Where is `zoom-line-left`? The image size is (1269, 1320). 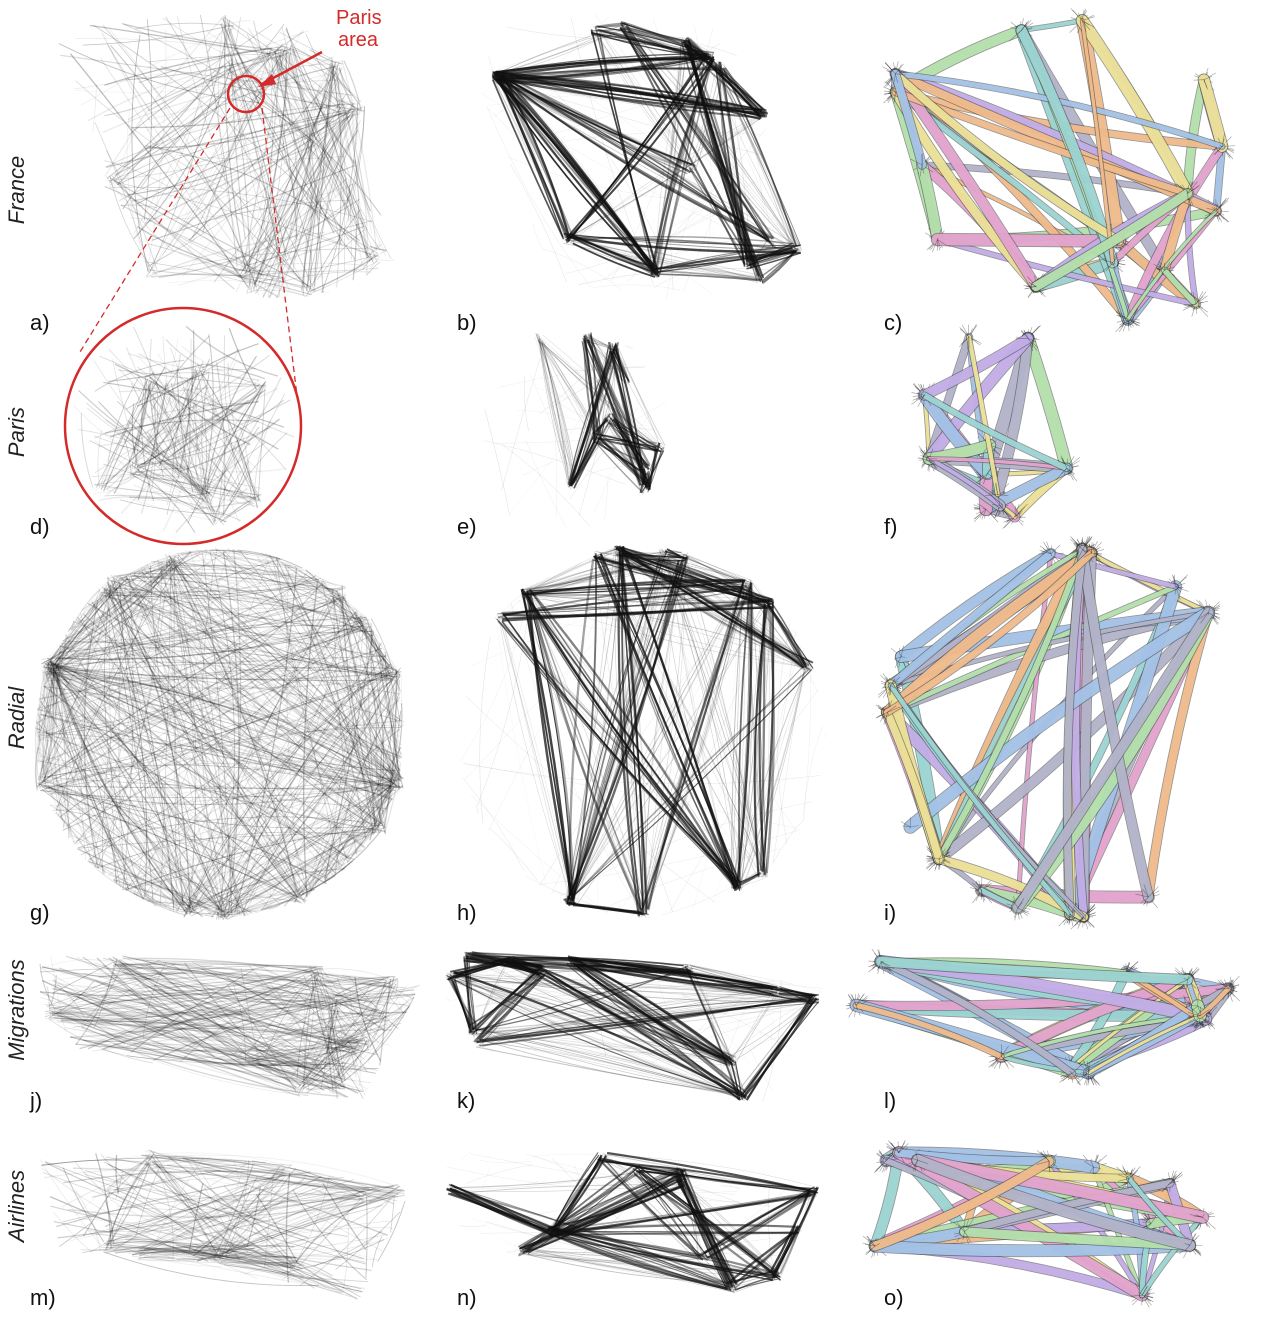 zoom-line-left is located at coordinates (155, 230).